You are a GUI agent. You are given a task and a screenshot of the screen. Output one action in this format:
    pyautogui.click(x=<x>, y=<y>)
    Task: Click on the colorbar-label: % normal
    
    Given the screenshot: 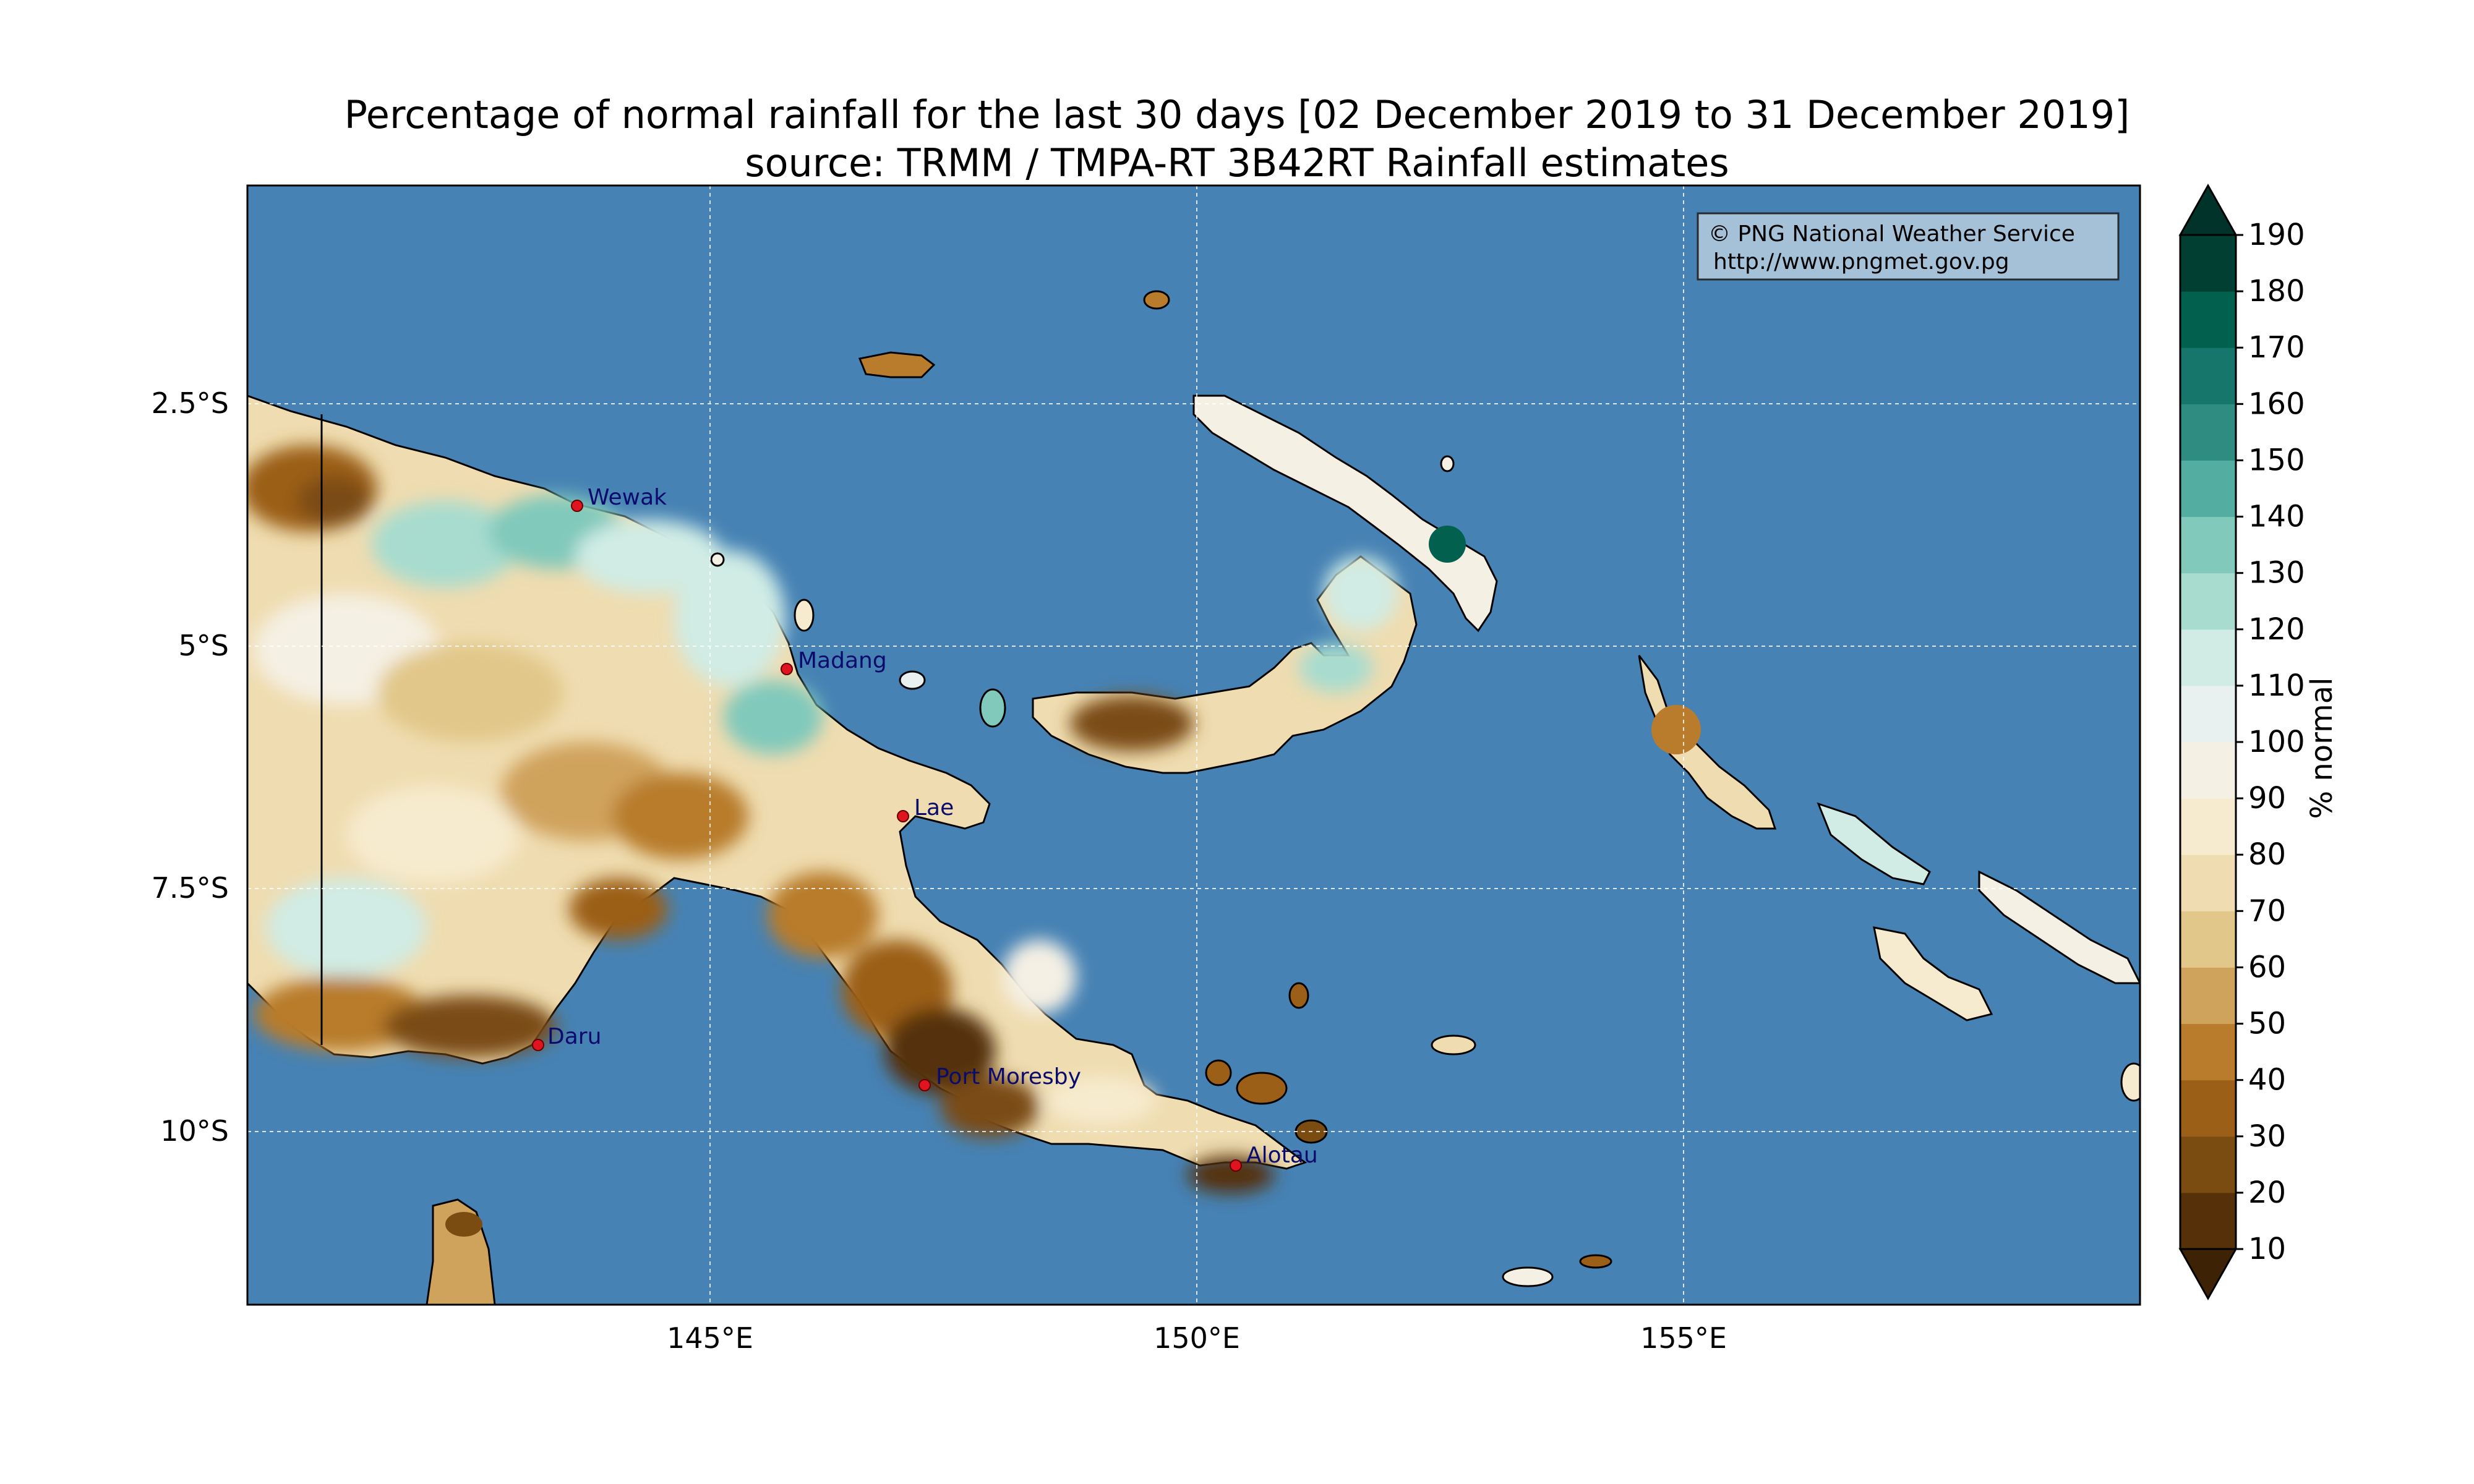 What is the action you would take?
    pyautogui.click(x=2322, y=748)
    